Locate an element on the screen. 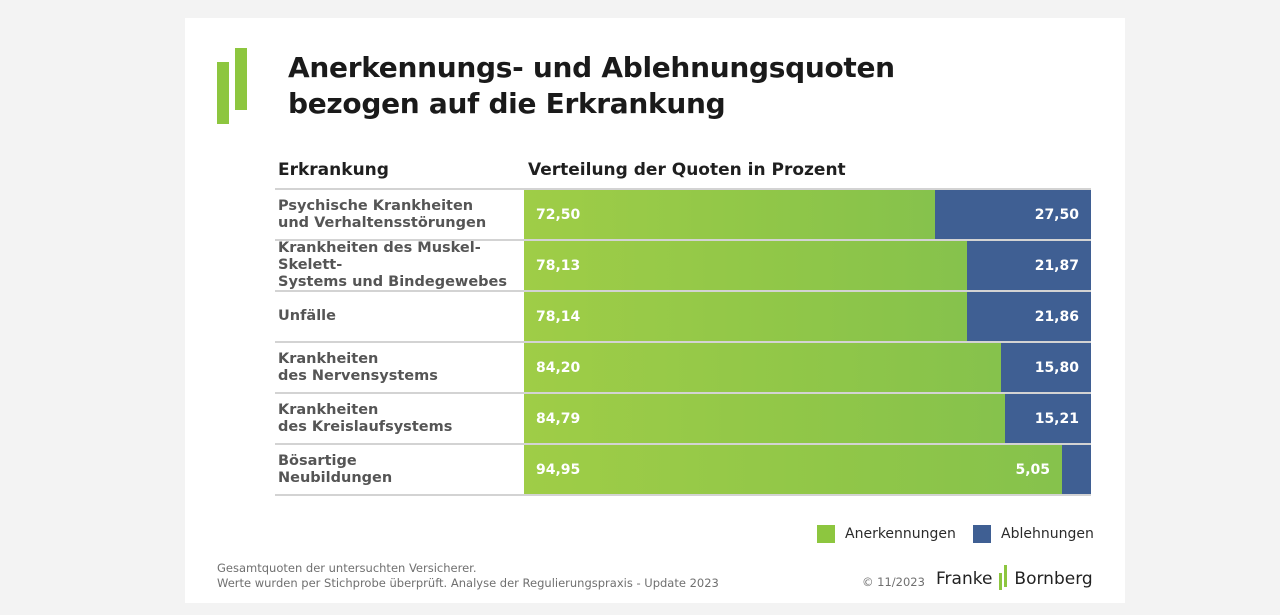 The width and height of the screenshot is (1280, 615). bar-segment-accept: 84,79 is located at coordinates (764, 418).